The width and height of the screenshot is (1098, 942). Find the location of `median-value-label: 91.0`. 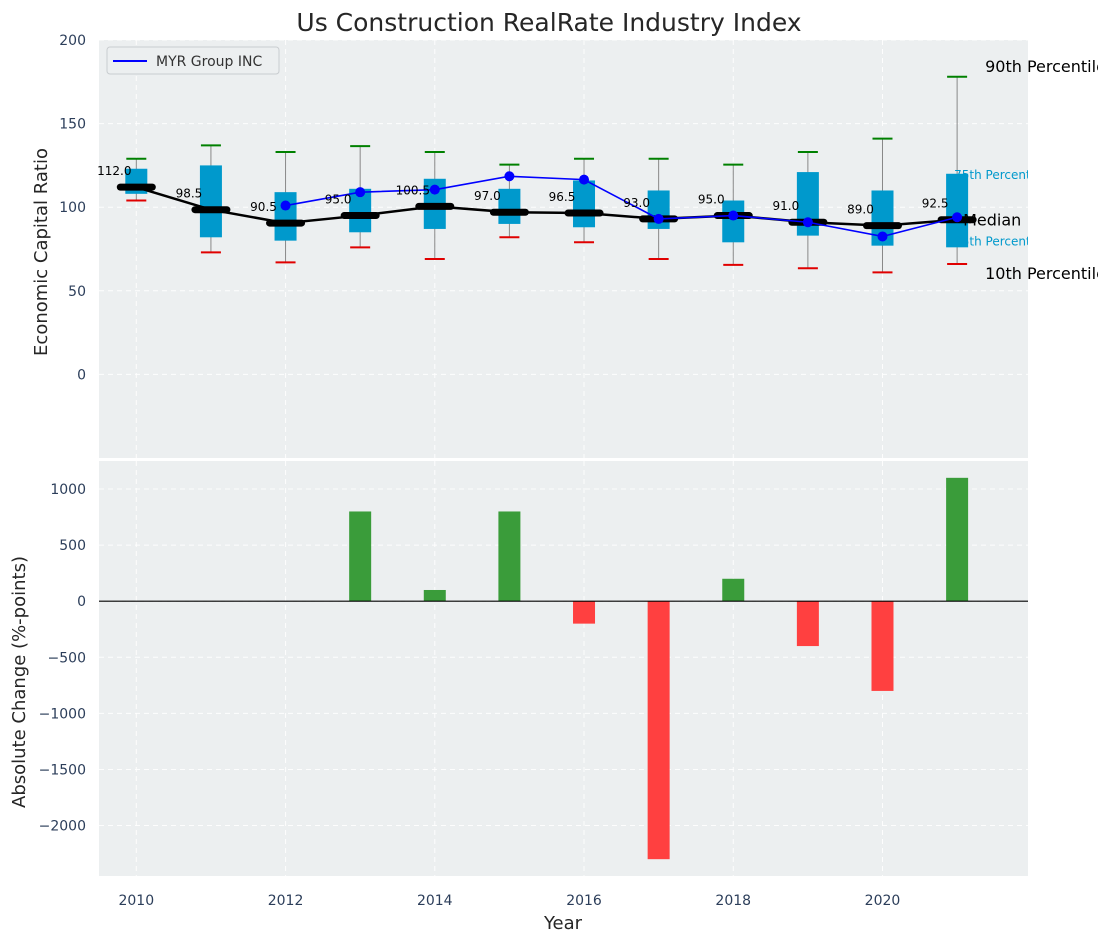

median-value-label: 91.0 is located at coordinates (786, 206).